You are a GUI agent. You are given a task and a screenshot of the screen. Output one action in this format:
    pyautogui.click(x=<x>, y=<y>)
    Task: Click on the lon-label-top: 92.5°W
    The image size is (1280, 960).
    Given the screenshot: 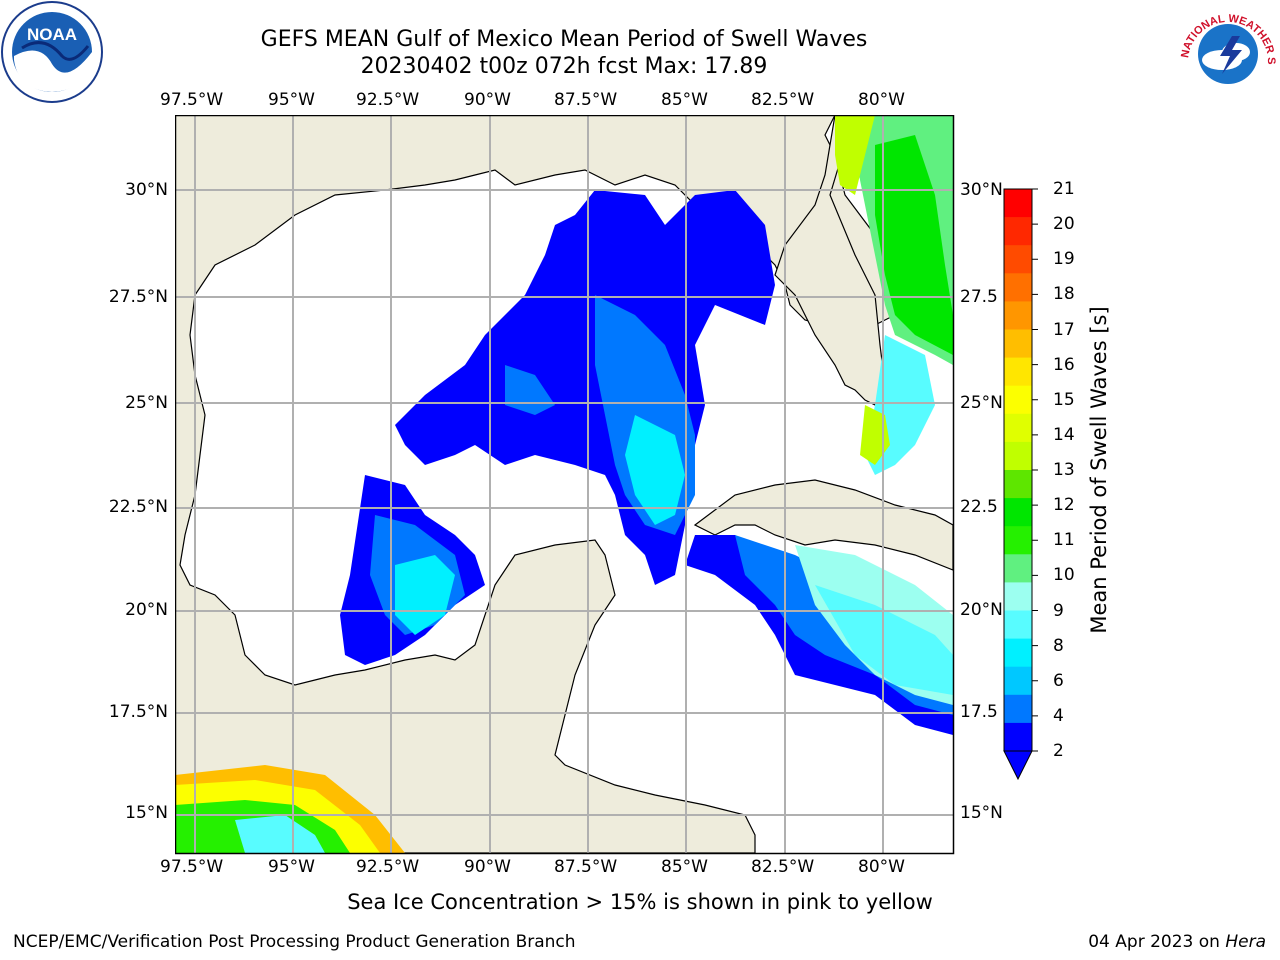 What is the action you would take?
    pyautogui.click(x=388, y=100)
    